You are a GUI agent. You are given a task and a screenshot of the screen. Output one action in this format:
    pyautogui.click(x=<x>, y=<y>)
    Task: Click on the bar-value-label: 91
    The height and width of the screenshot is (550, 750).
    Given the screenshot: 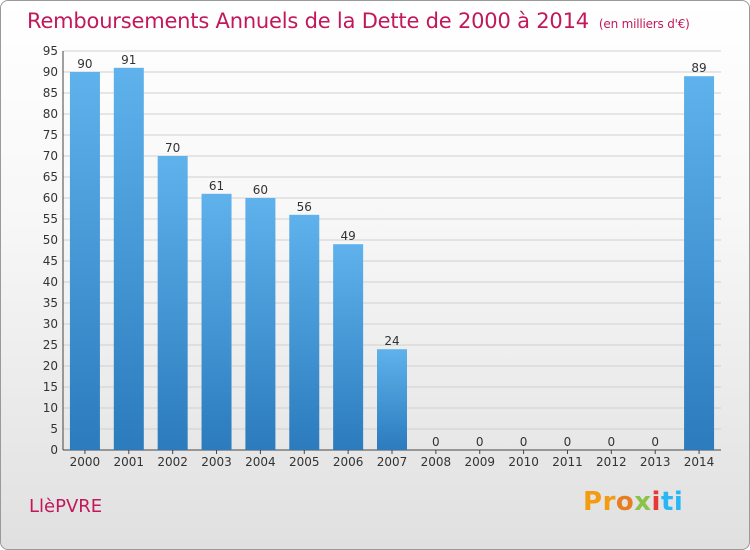 What is the action you would take?
    pyautogui.click(x=128, y=60)
    